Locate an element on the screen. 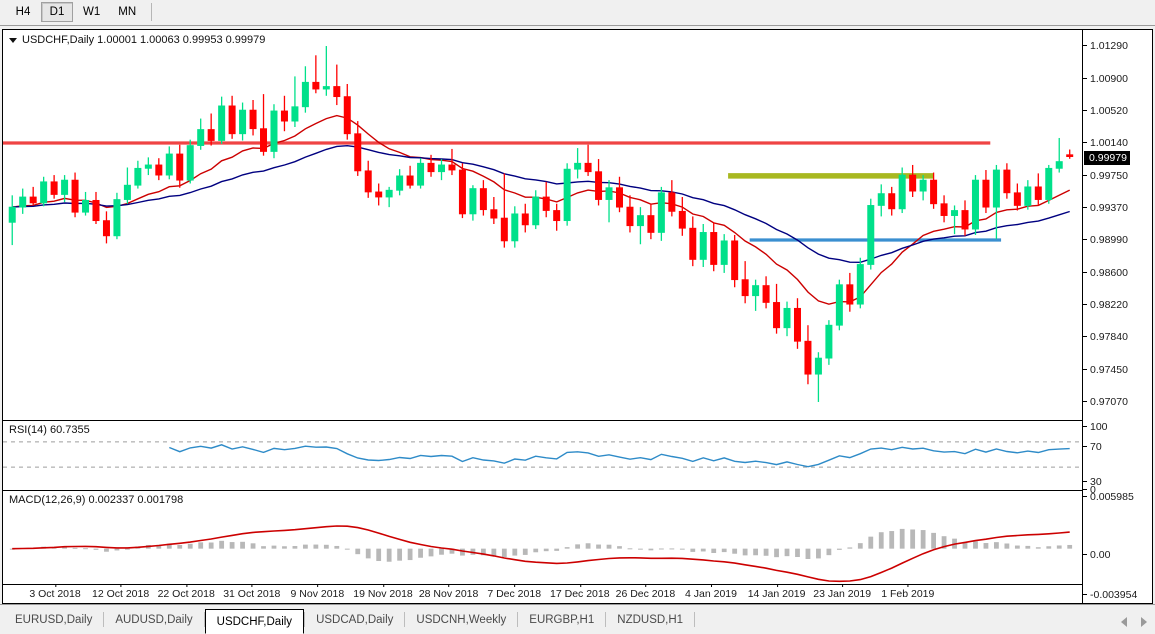  price-axis-tick: 0.99370 is located at coordinates (1105, 208).